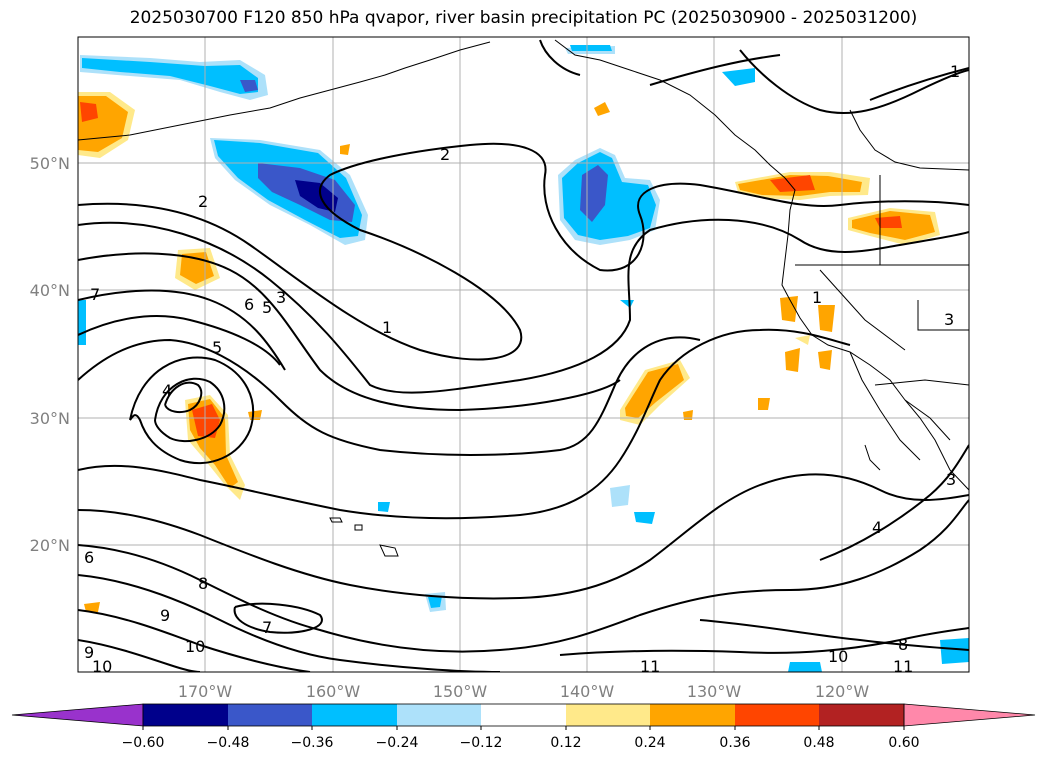 Image resolution: width=1047 pixels, height=765 pixels. Describe the element at coordinates (50, 163) in the screenshot. I see `lat-label: 50°N` at that location.